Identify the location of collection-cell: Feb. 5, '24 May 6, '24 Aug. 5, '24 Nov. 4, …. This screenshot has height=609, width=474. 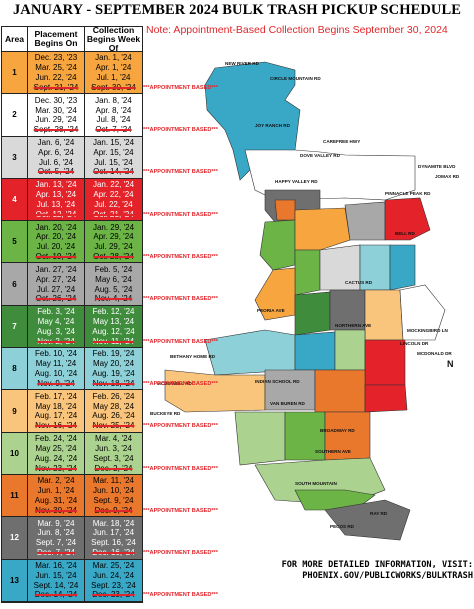
(113, 283).